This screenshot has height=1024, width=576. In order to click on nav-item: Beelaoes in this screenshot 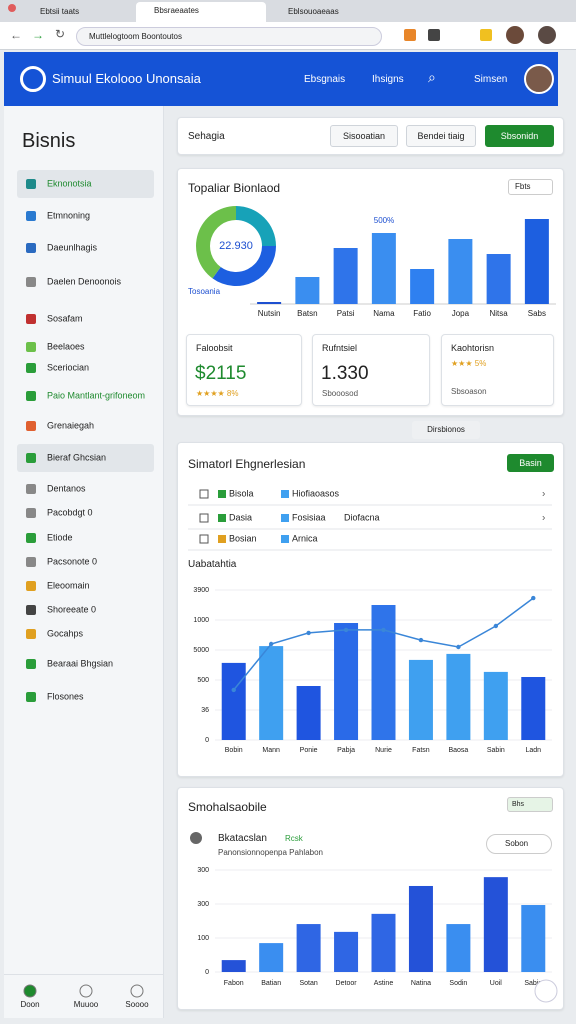, I will do `click(66, 346)`.